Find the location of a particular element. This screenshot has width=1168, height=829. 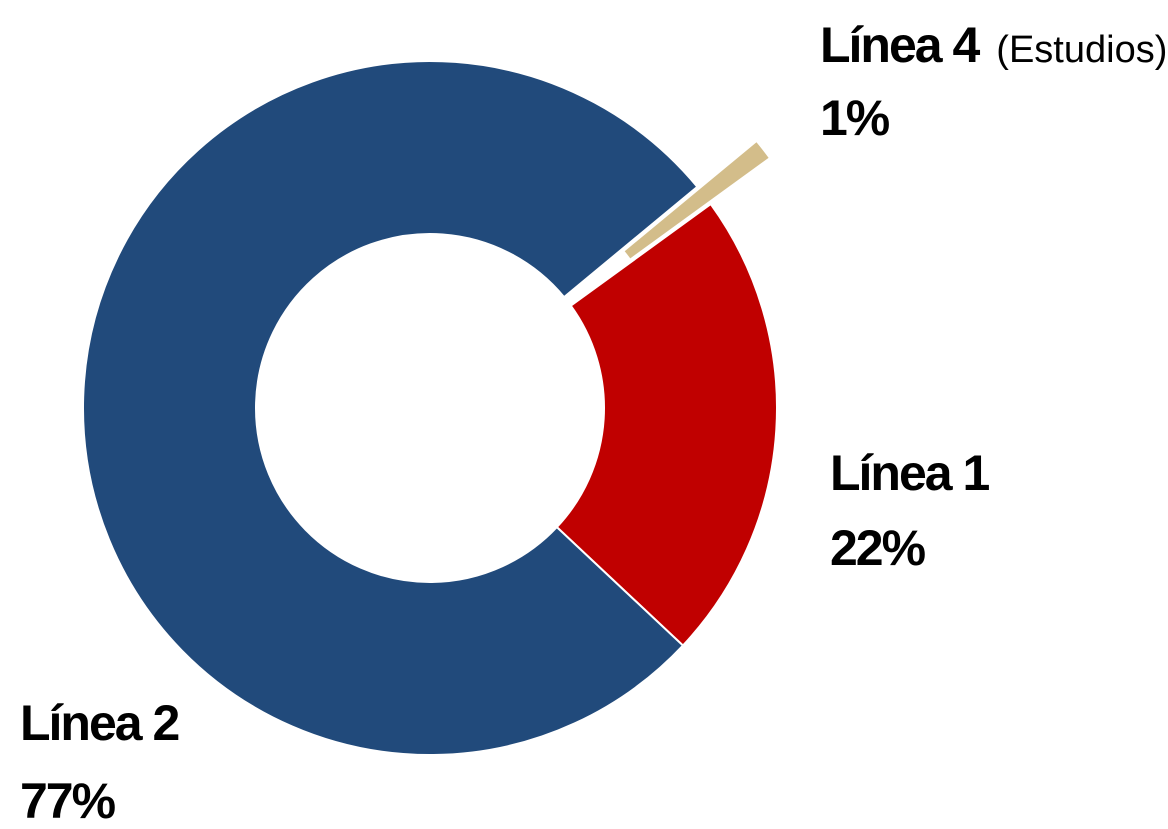

category-name: Línea 2 is located at coordinates (99, 723).